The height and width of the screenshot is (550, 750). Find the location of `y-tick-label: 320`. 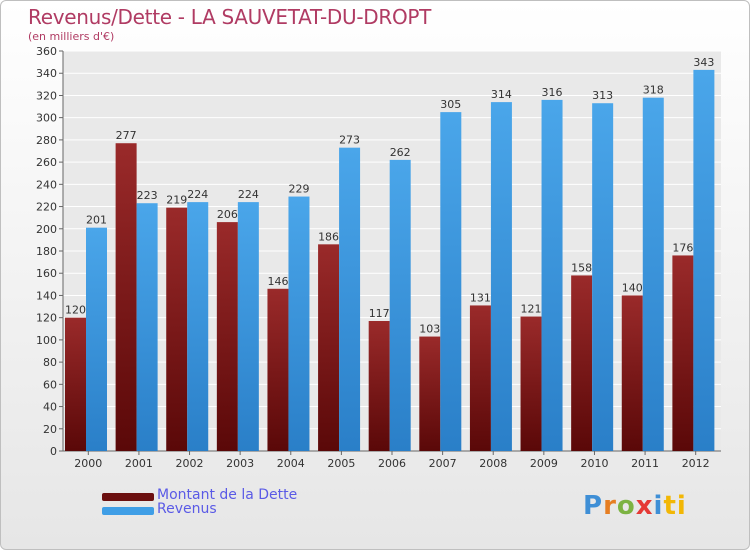

y-tick-label: 320 is located at coordinates (46, 95).